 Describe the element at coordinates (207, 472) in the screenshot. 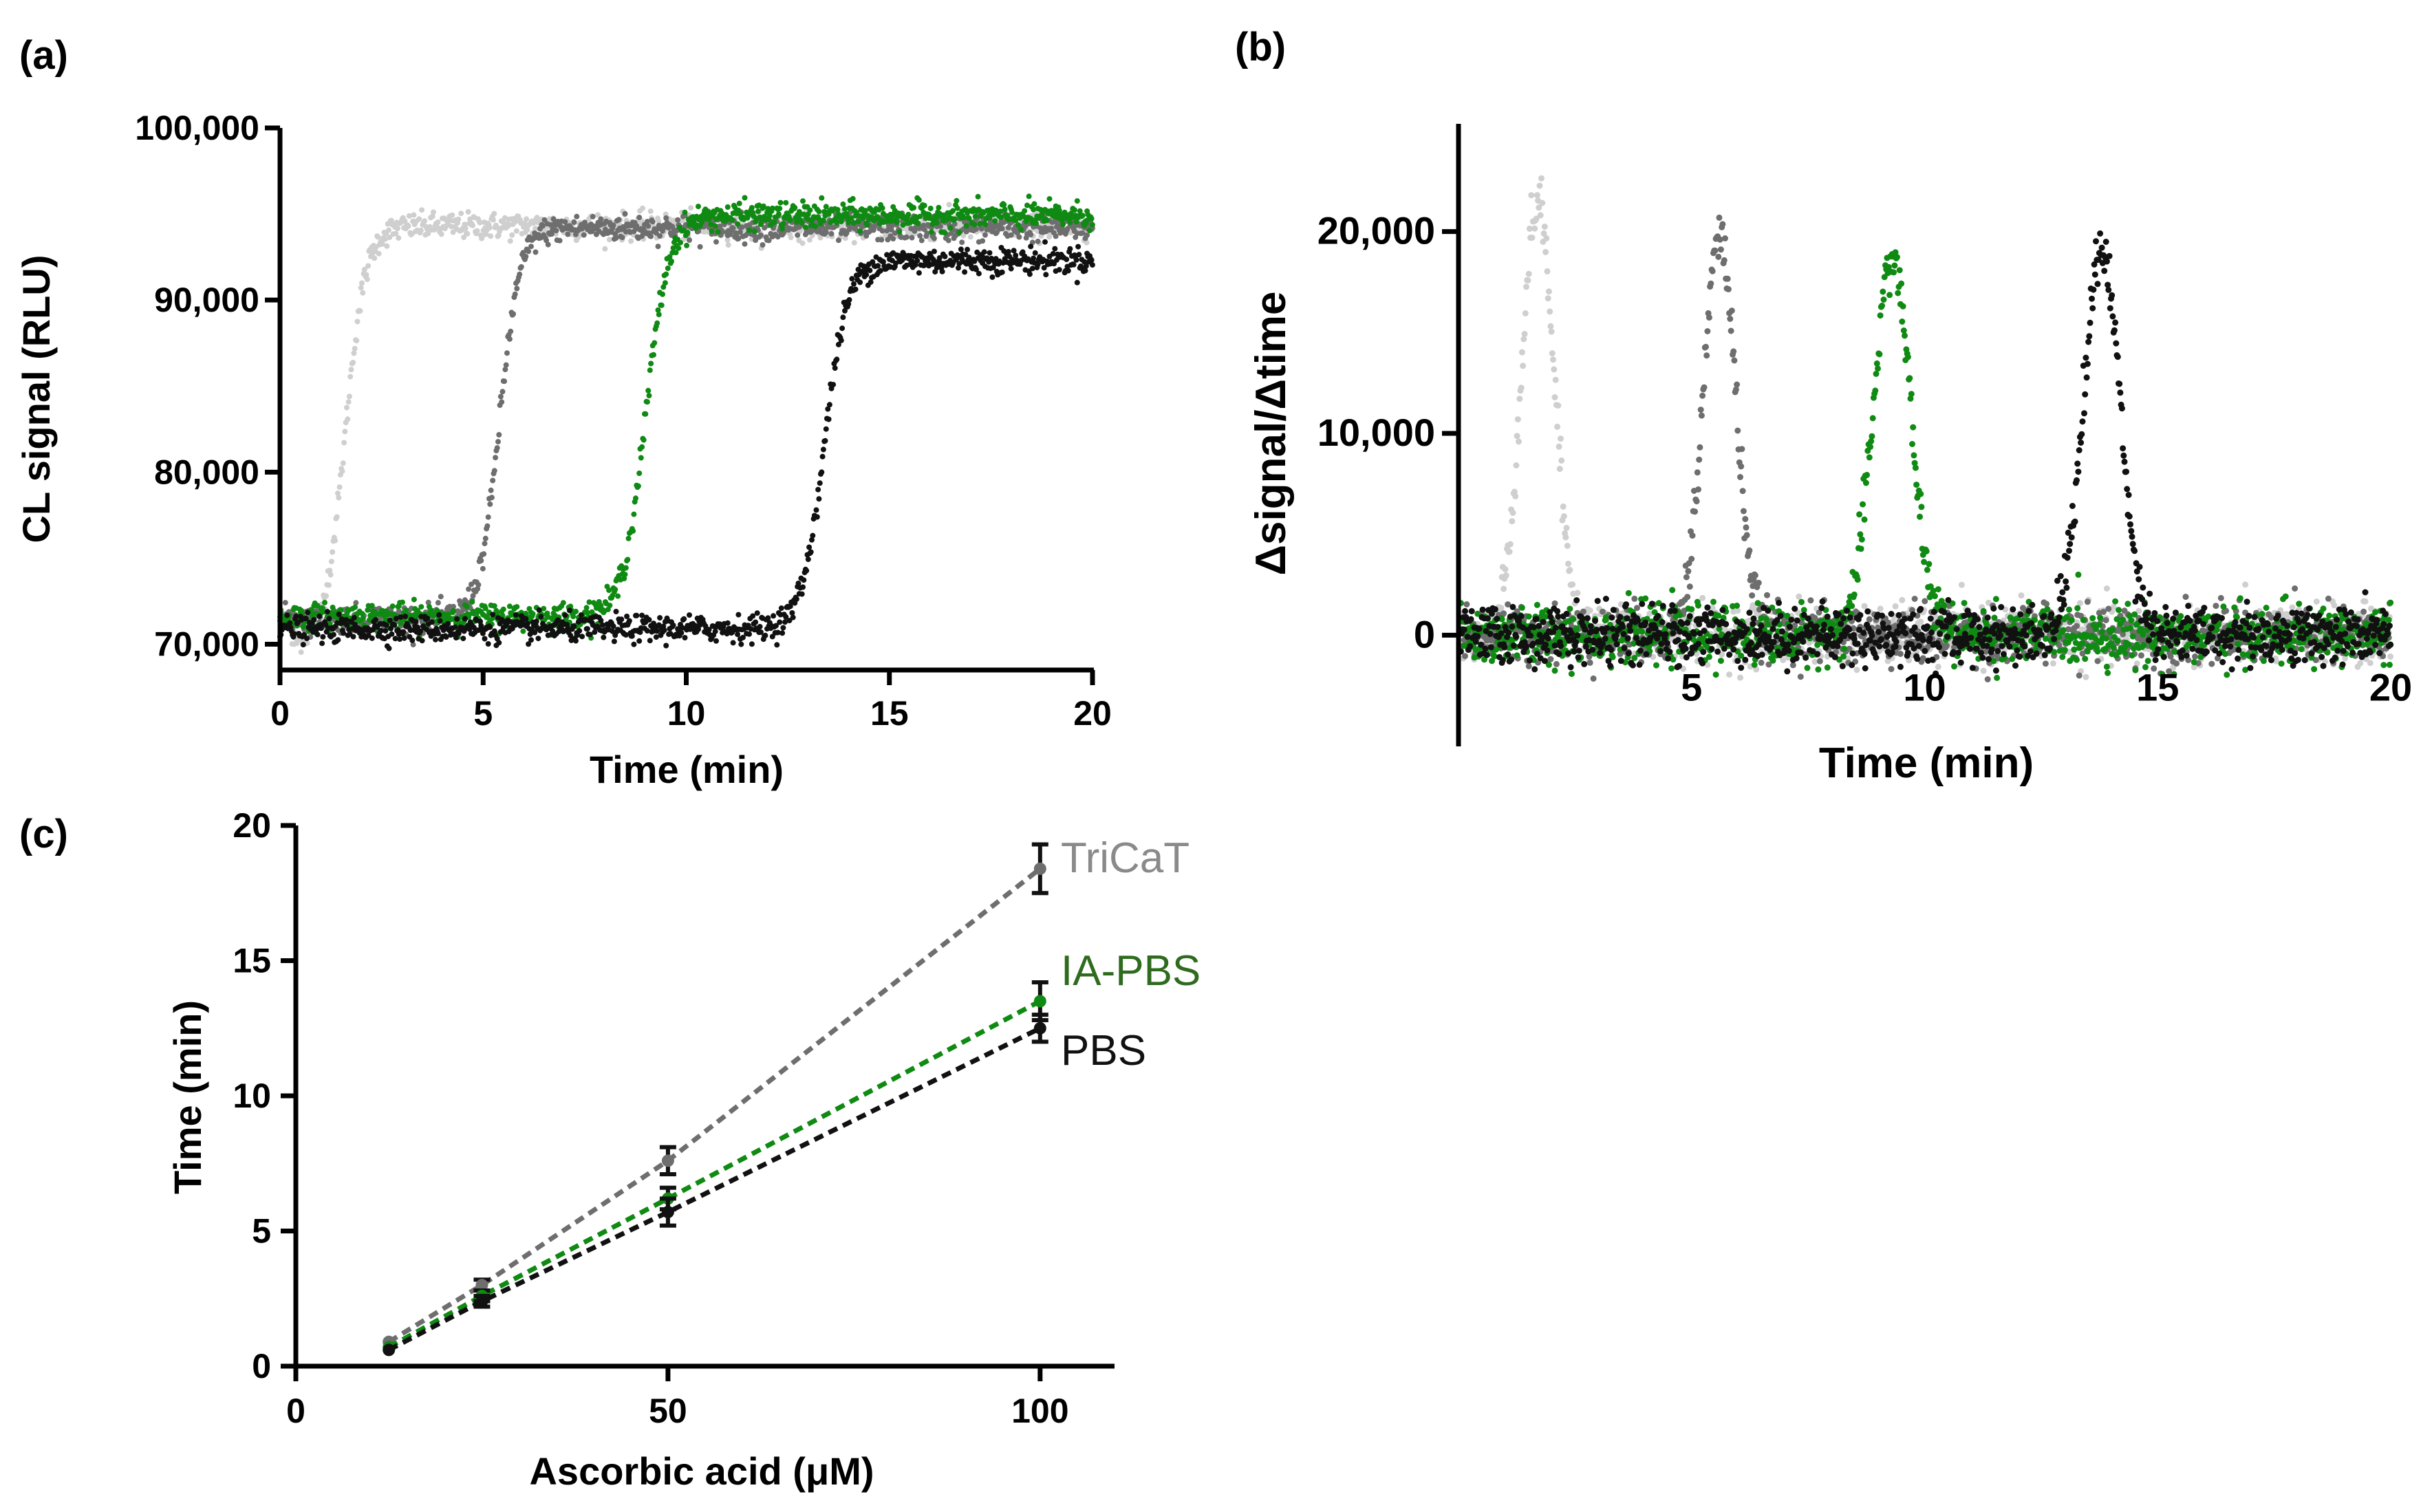

I see `panel-a-y-tick-label: 80,000` at that location.